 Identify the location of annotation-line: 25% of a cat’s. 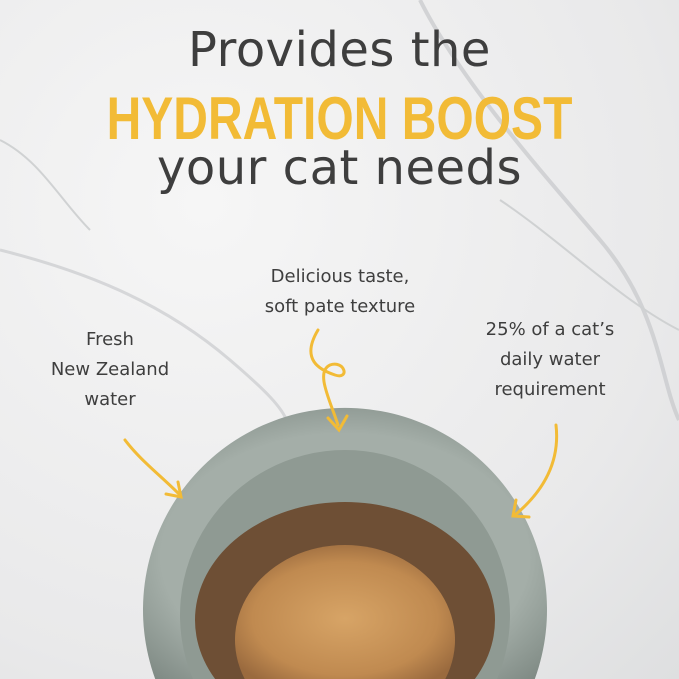
(550, 329).